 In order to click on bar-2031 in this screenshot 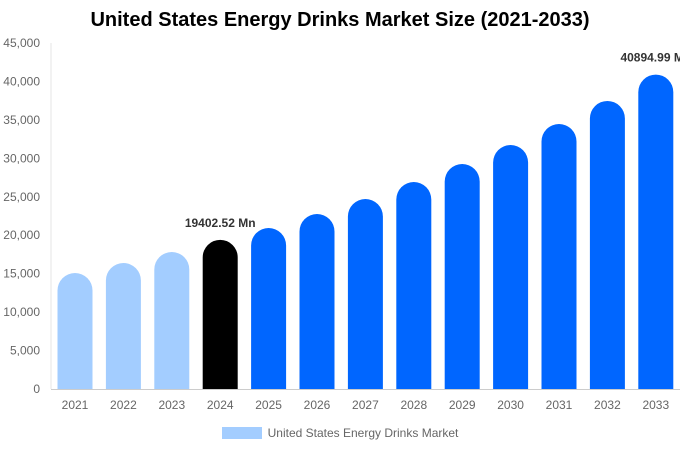, I will do `click(559, 256)`.